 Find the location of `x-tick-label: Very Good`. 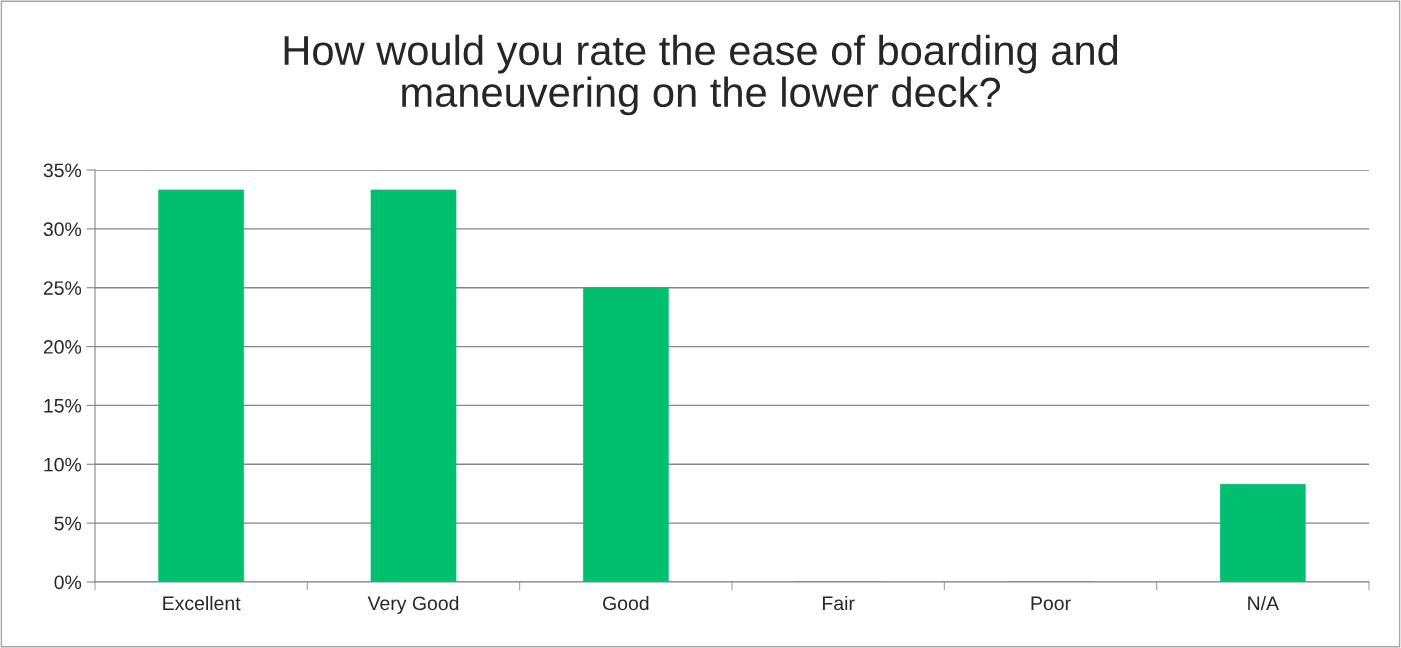

x-tick-label: Very Good is located at coordinates (413, 605).